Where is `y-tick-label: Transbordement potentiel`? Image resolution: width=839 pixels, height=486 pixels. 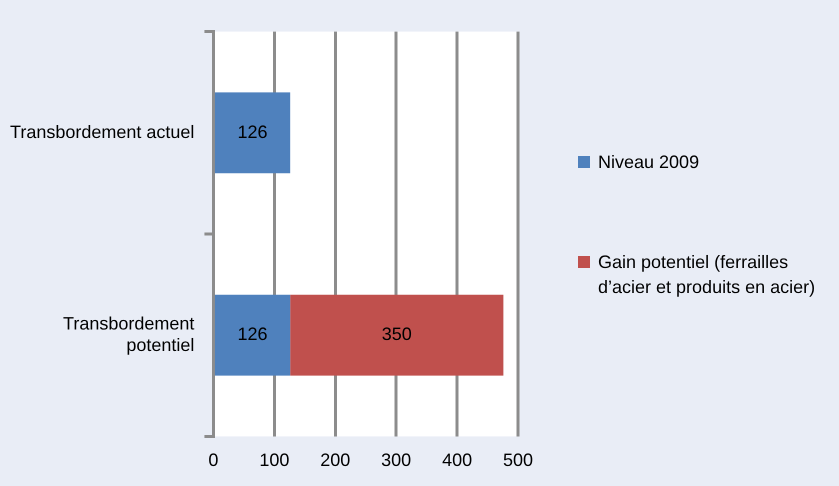
y-tick-label: Transbordement potentiel is located at coordinates (128, 334).